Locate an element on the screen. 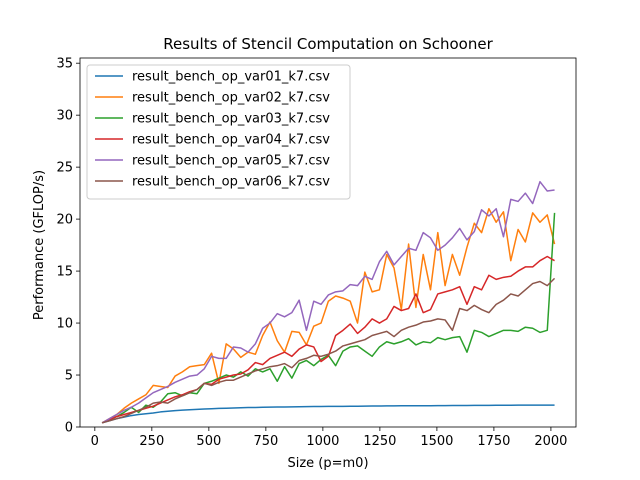  y-tick-label: 25 is located at coordinates (64, 168).